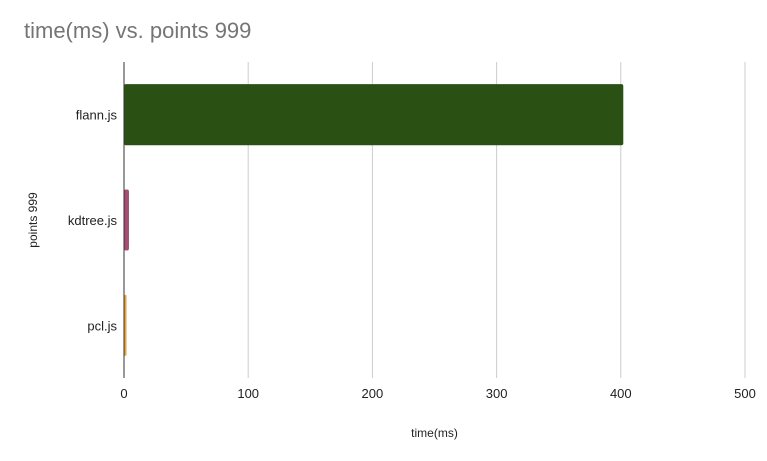 This screenshot has height=461, width=767. Describe the element at coordinates (248, 393) in the screenshot. I see `x-tick-label: 100` at that location.